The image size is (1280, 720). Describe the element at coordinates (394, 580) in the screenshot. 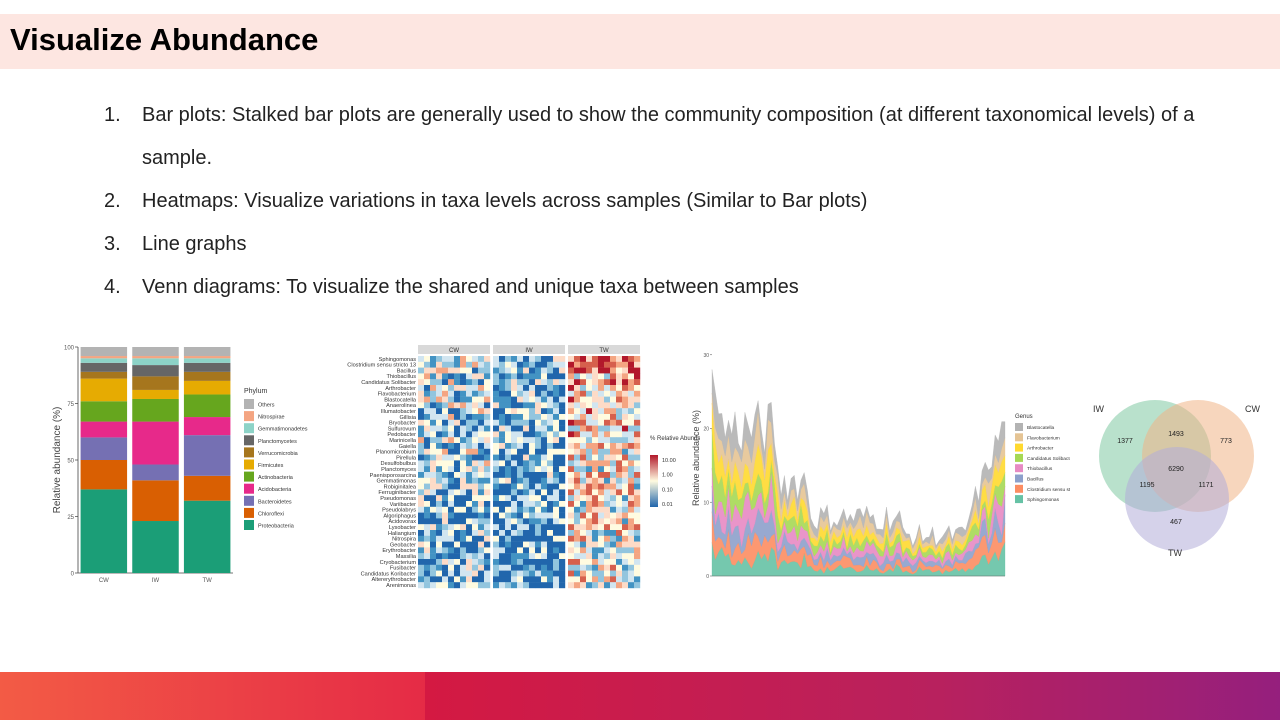

I see `row-label: Altererythrobacter` at that location.